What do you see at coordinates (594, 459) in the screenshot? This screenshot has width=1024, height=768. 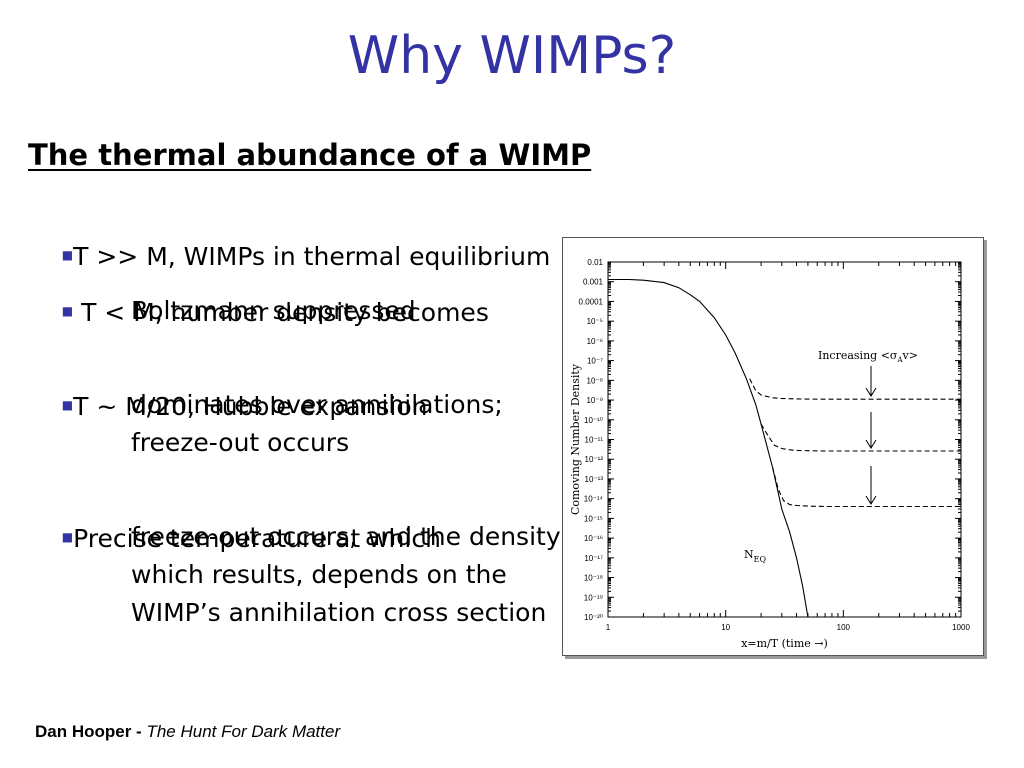 I see `y-tick-label: 10⁻¹²` at bounding box center [594, 459].